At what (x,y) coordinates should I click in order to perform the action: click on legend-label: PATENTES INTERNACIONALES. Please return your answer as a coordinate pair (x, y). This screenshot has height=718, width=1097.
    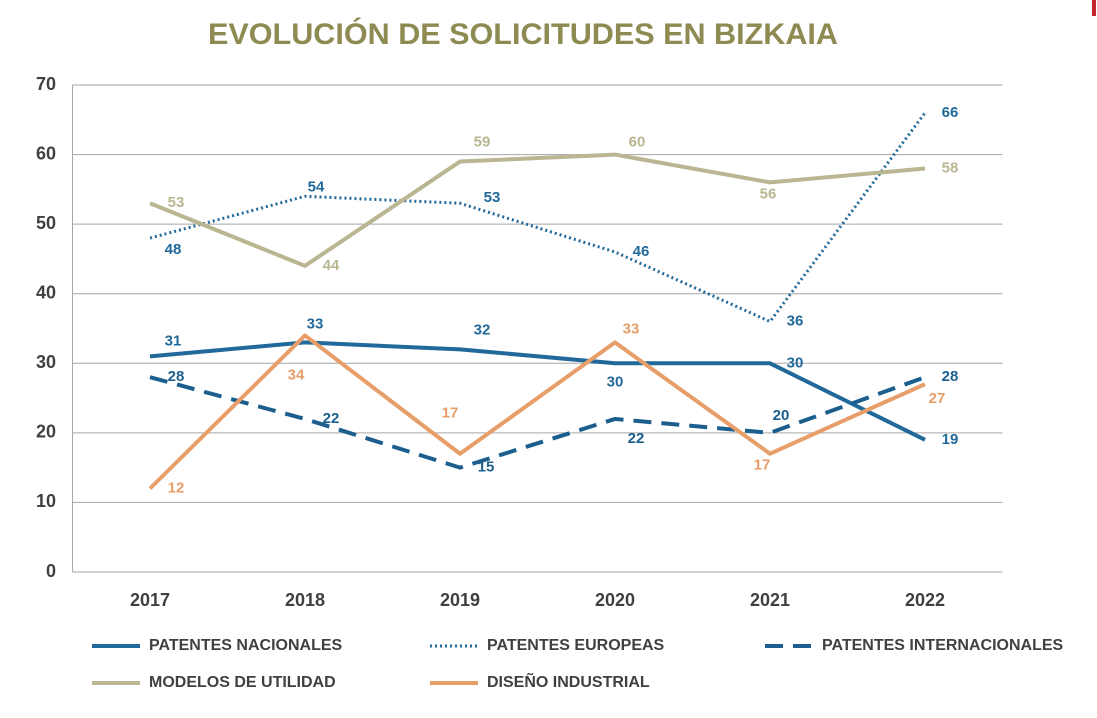
    Looking at the image, I should click on (943, 645).